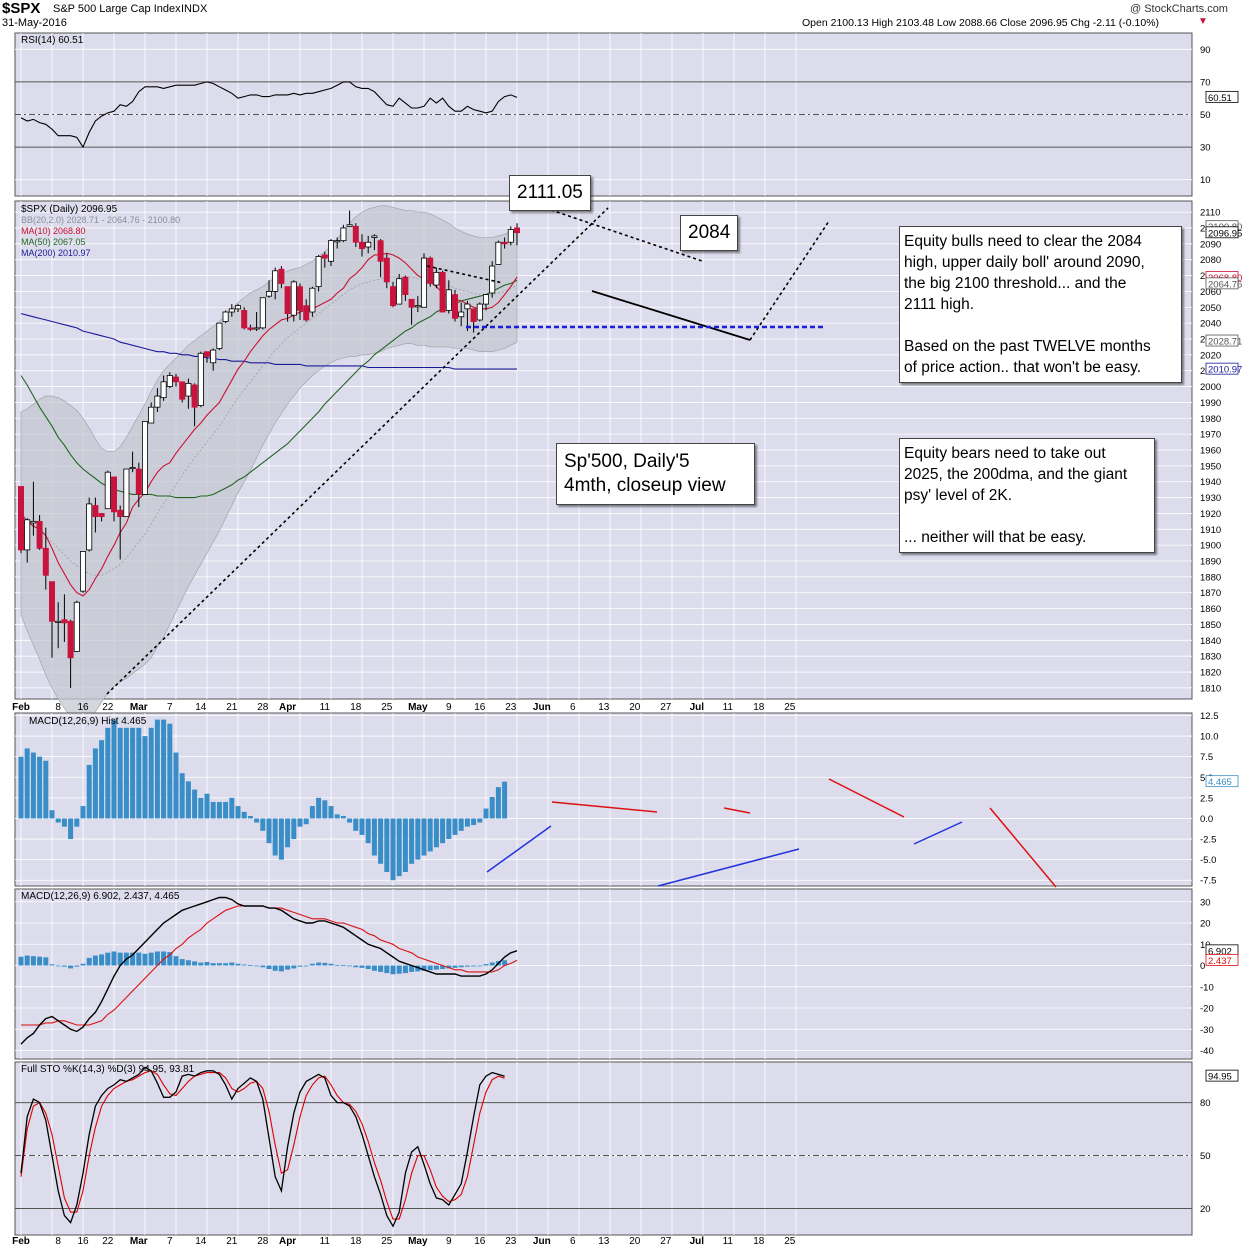  I want to click on trendline-support-channel, so click(671, 315).